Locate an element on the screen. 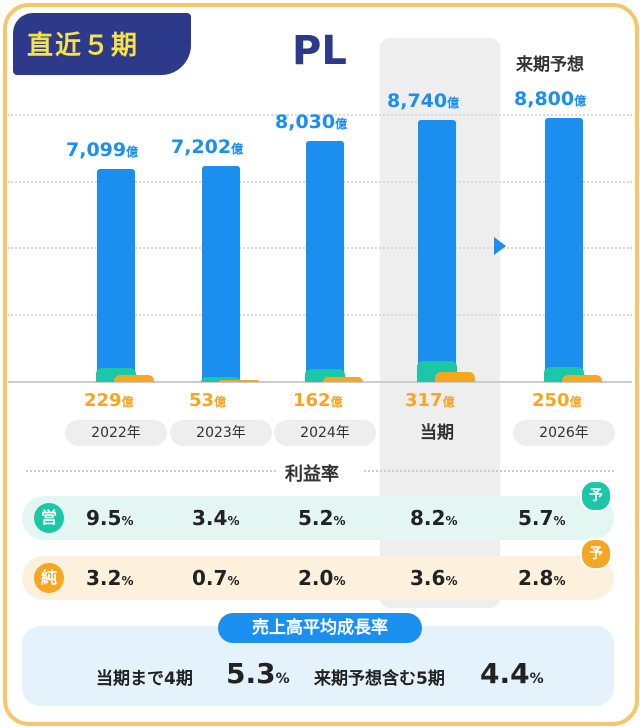  forecast-header: 来期予想 is located at coordinates (550, 65).